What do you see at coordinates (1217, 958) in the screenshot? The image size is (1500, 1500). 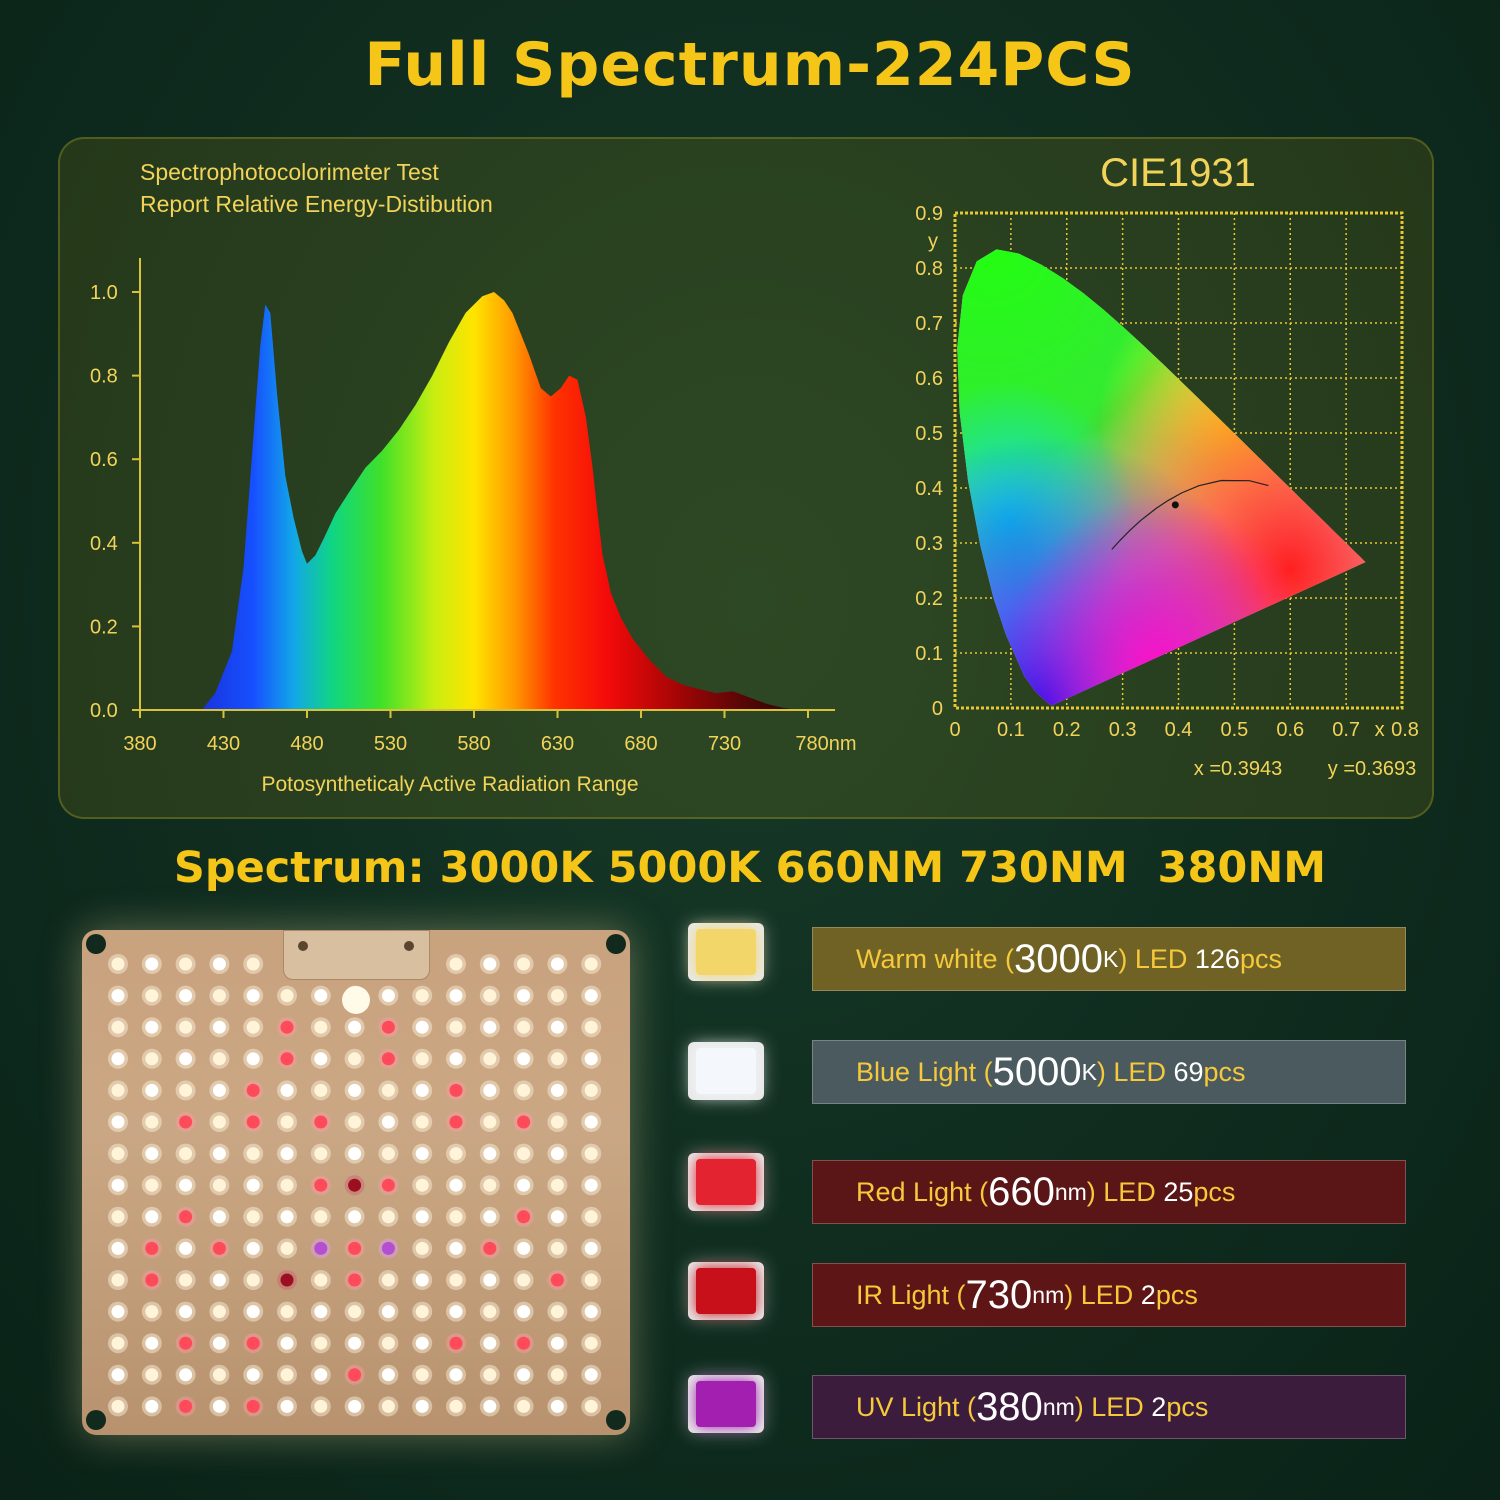 I see `led-spec-count: 126` at bounding box center [1217, 958].